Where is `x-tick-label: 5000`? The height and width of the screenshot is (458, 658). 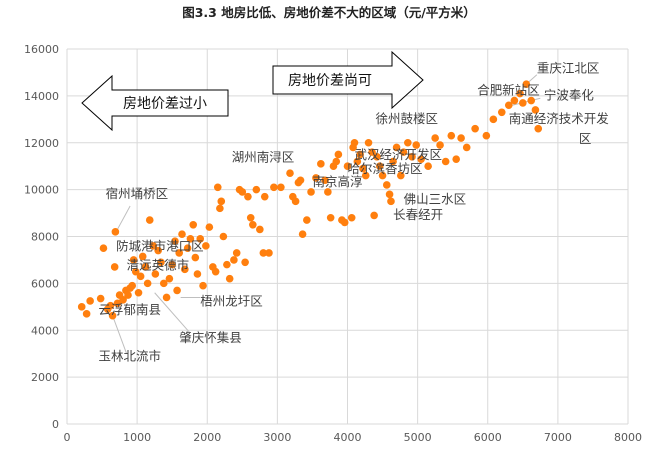
x-tick-label: 5000 is located at coordinates (418, 437).